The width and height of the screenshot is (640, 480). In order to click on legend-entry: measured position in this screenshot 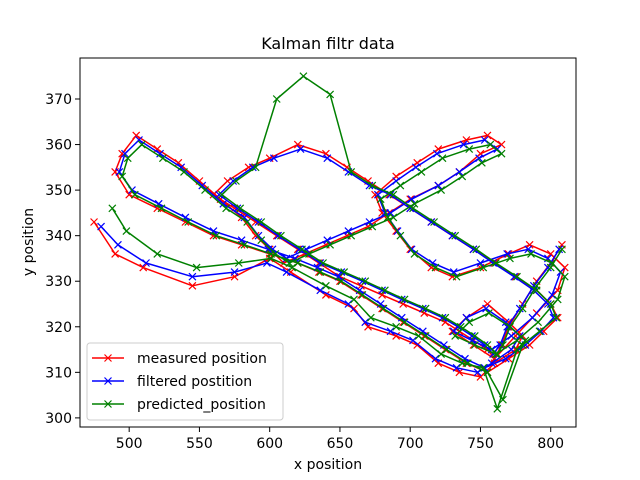, I will do `click(179, 359)`.